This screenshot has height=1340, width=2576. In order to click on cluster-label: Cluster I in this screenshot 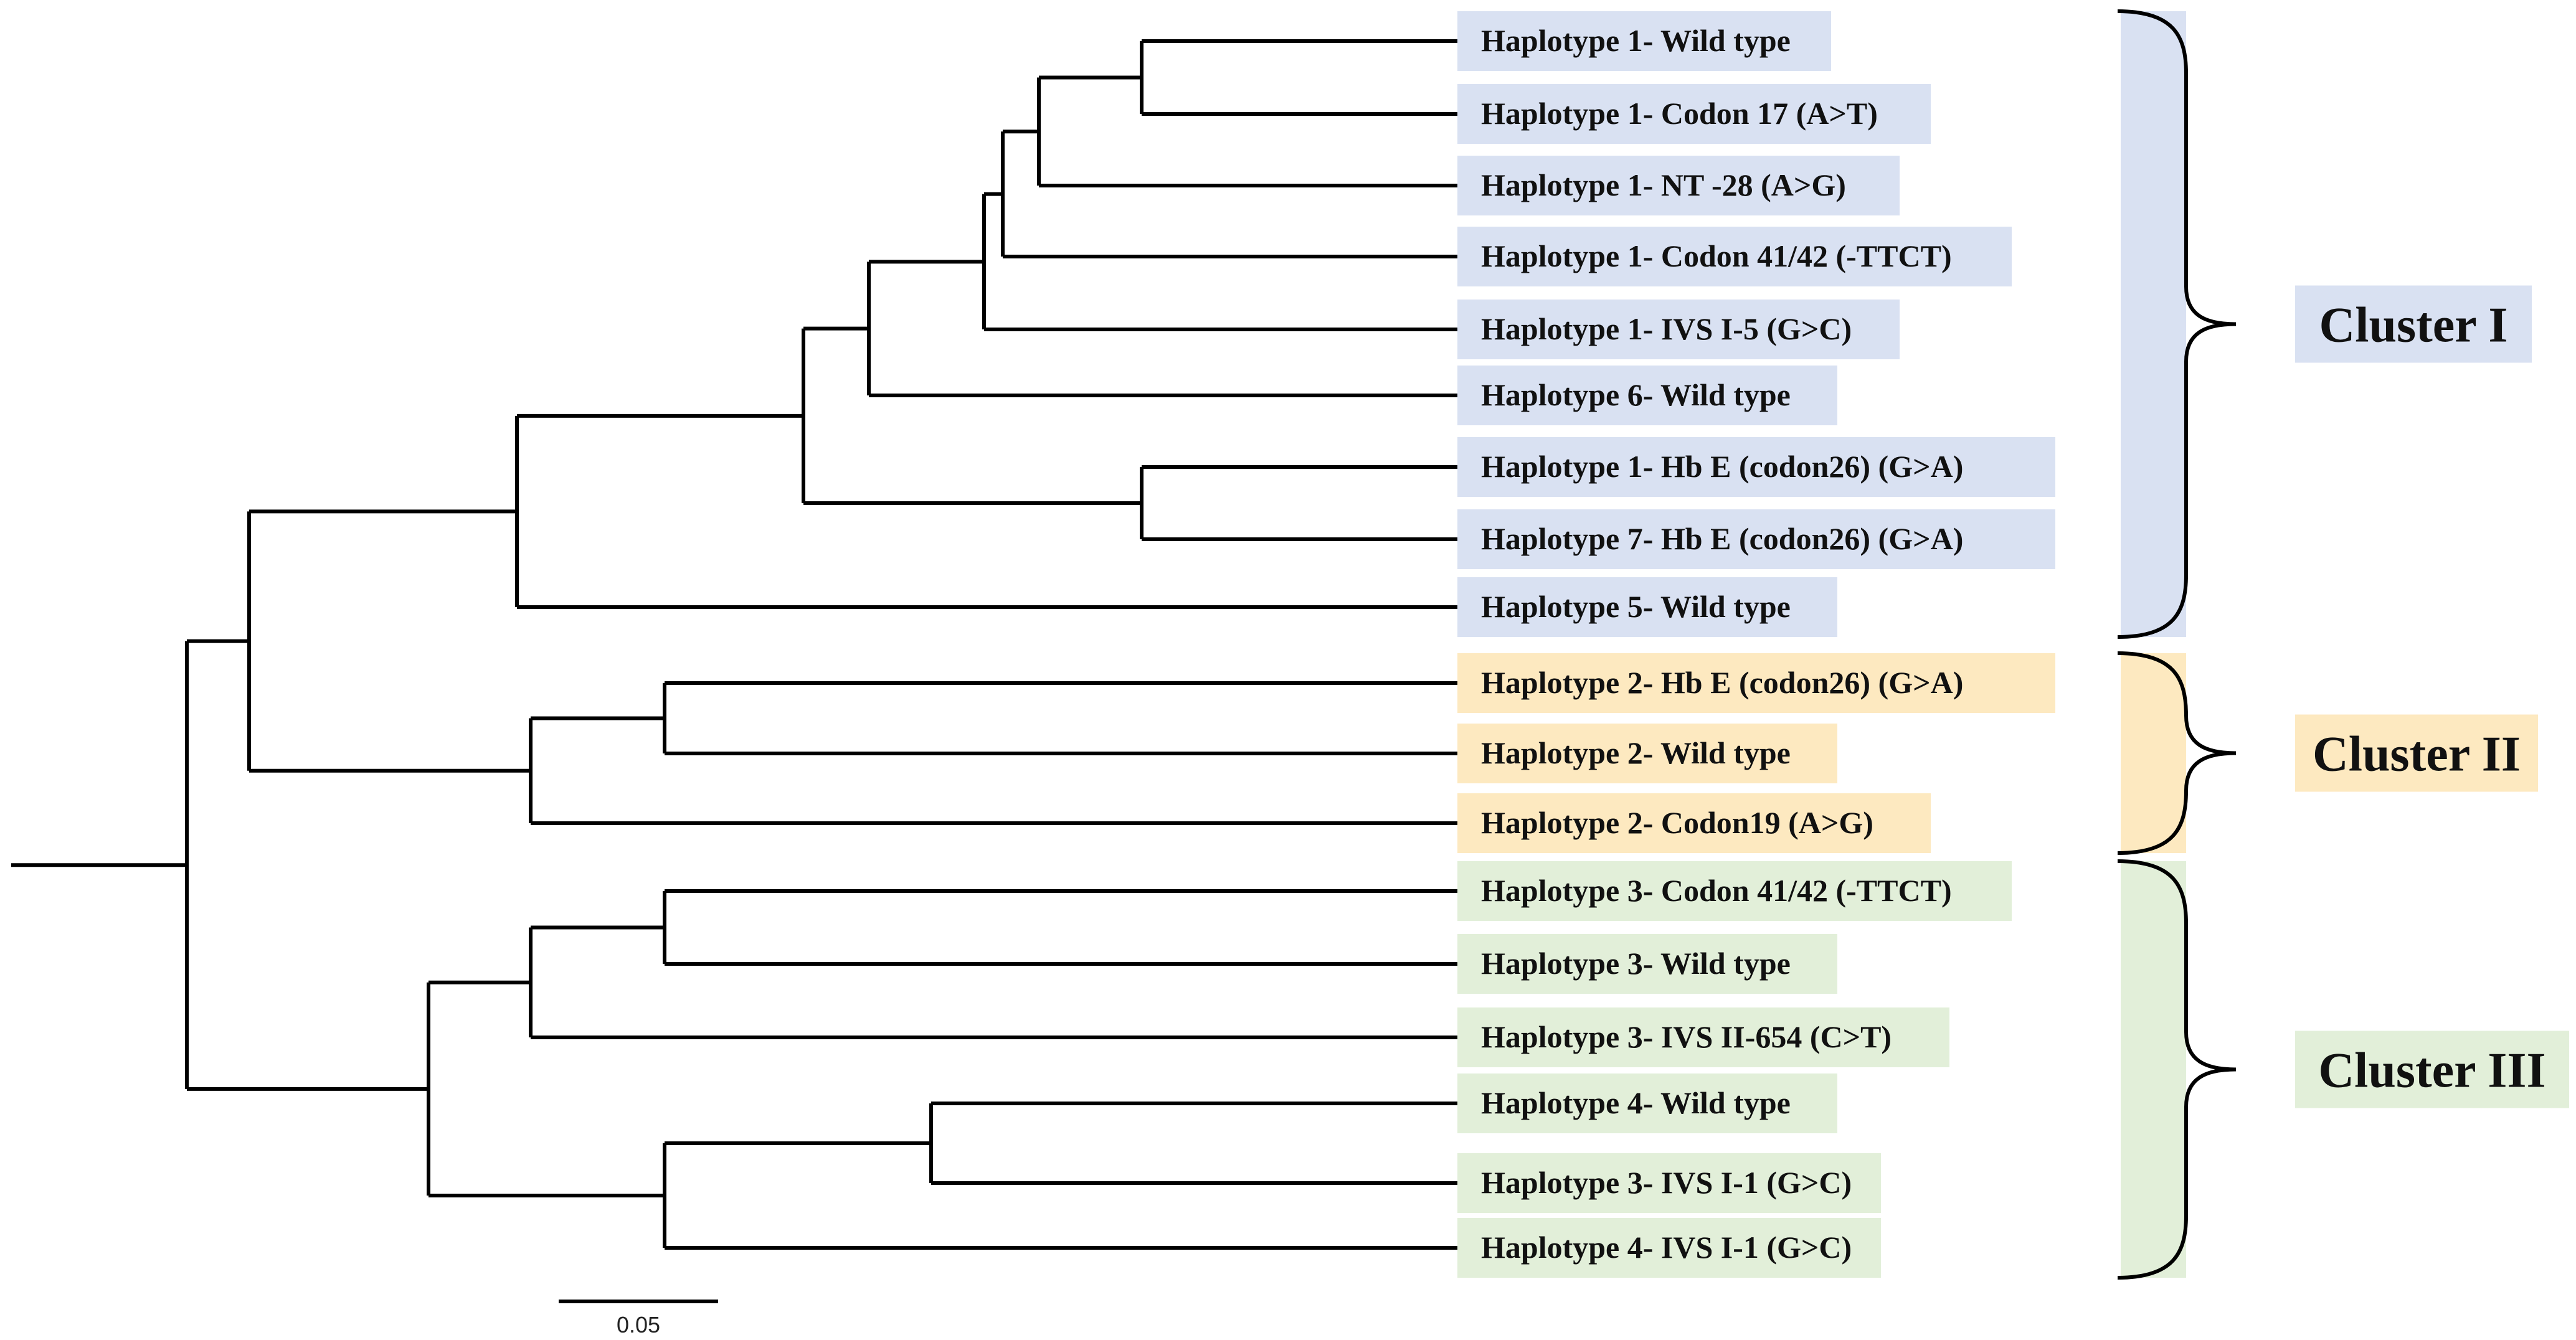, I will do `click(2414, 325)`.